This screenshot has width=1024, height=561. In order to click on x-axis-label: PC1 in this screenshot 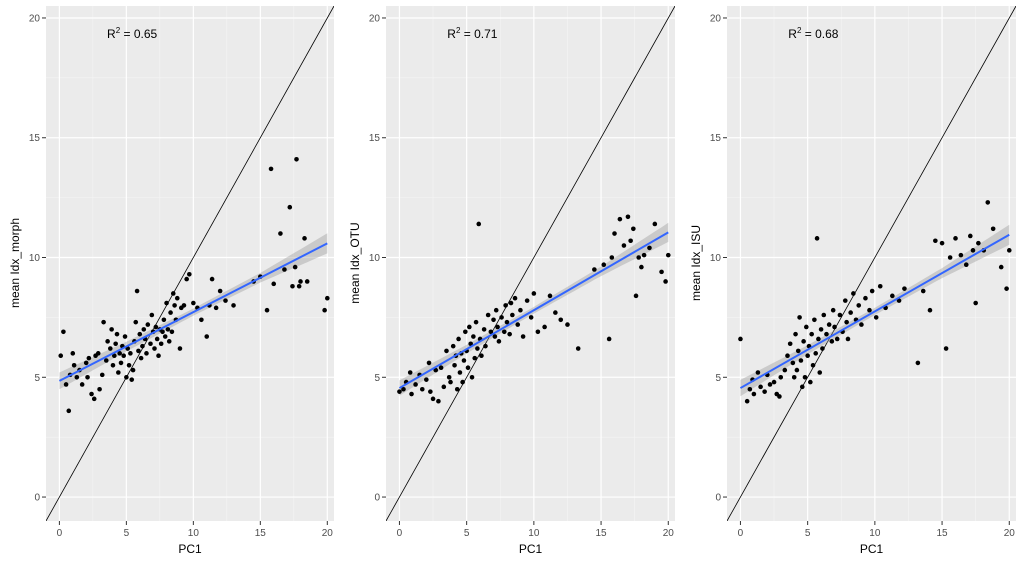, I will do `click(190, 549)`.